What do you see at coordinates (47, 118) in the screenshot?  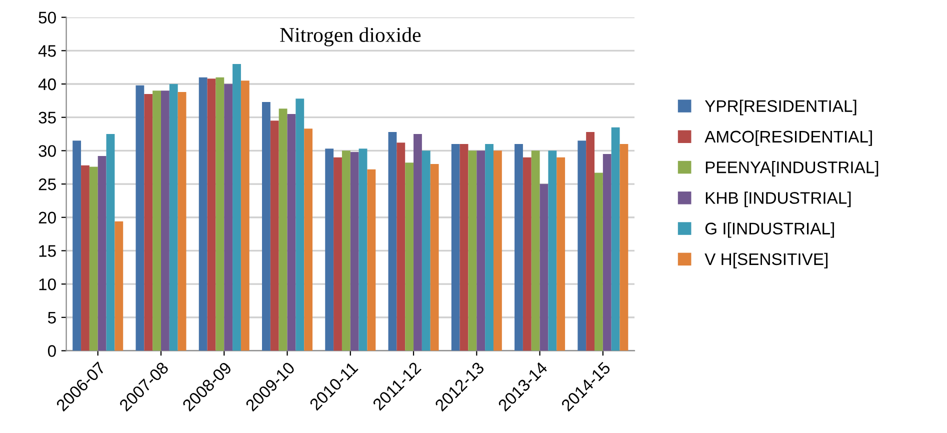 I see `y-tick-label: 35` at bounding box center [47, 118].